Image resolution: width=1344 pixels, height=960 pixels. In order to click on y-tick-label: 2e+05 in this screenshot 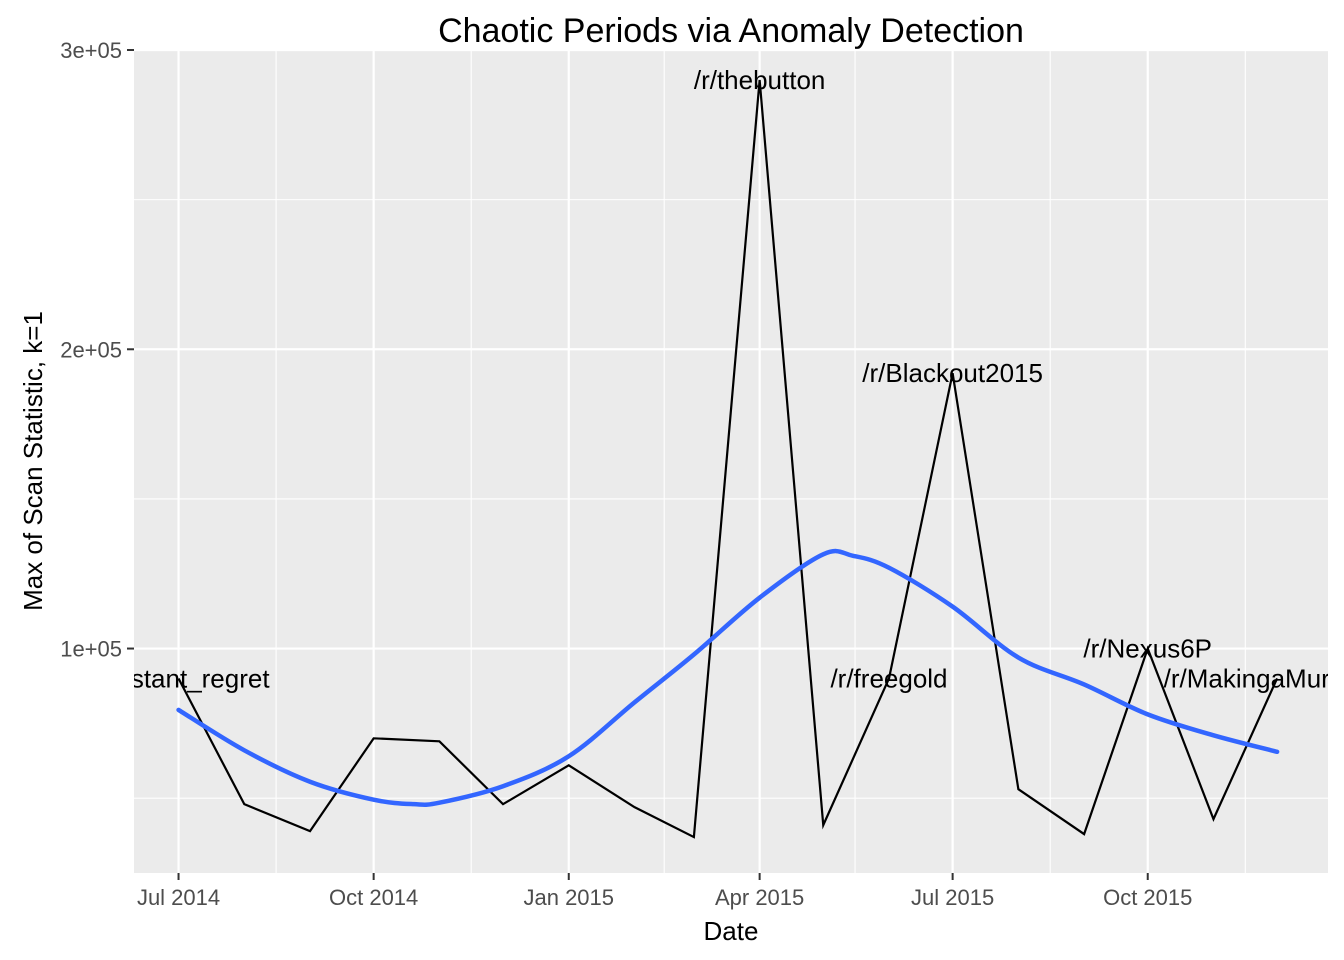, I will do `click(91, 349)`.